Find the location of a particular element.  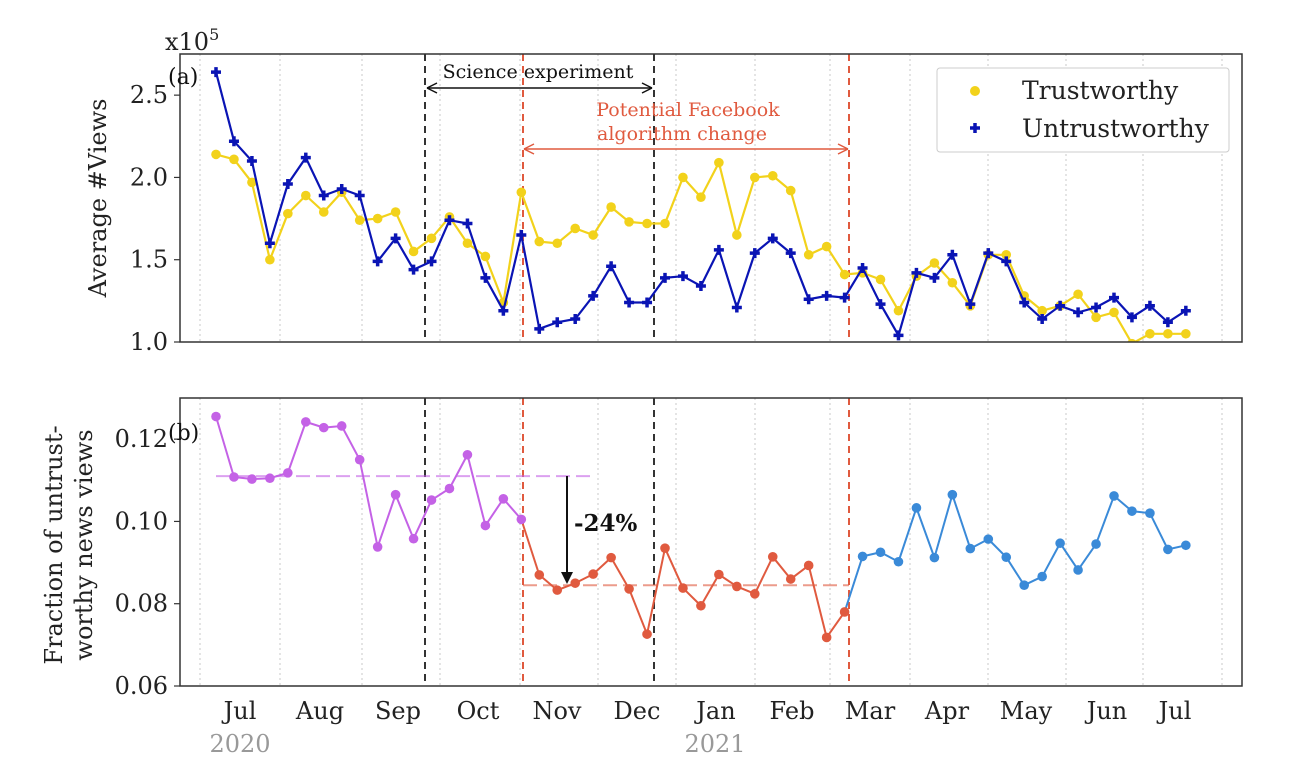

facebook-change-label-line2: algorithm change is located at coordinates (682, 134).